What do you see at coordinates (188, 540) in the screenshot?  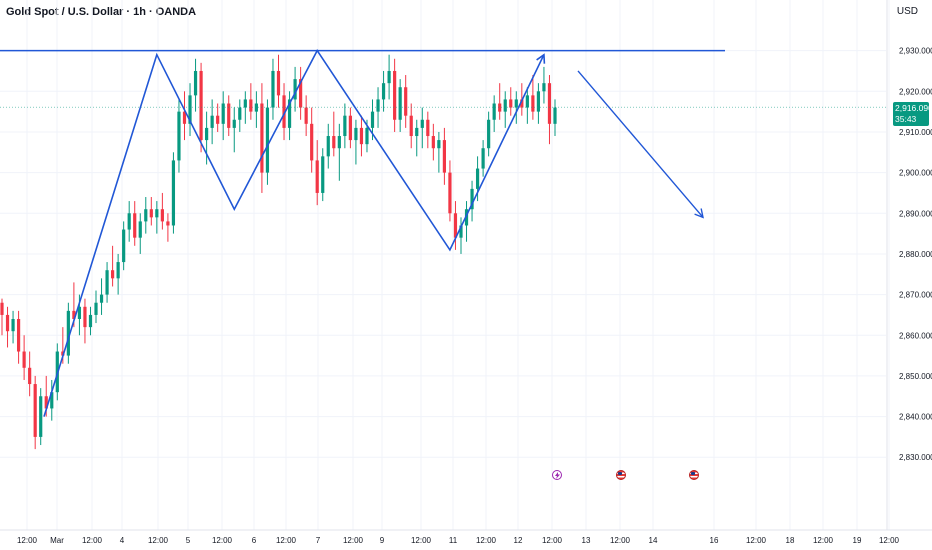 I see `time-tick-label: 5` at bounding box center [188, 540].